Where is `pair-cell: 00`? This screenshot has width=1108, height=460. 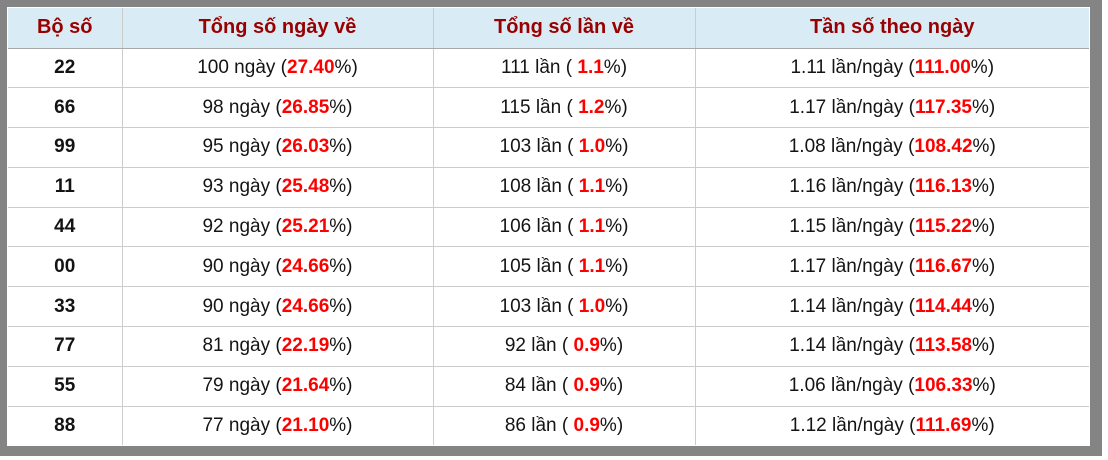
pair-cell: 00 is located at coordinates (65, 267).